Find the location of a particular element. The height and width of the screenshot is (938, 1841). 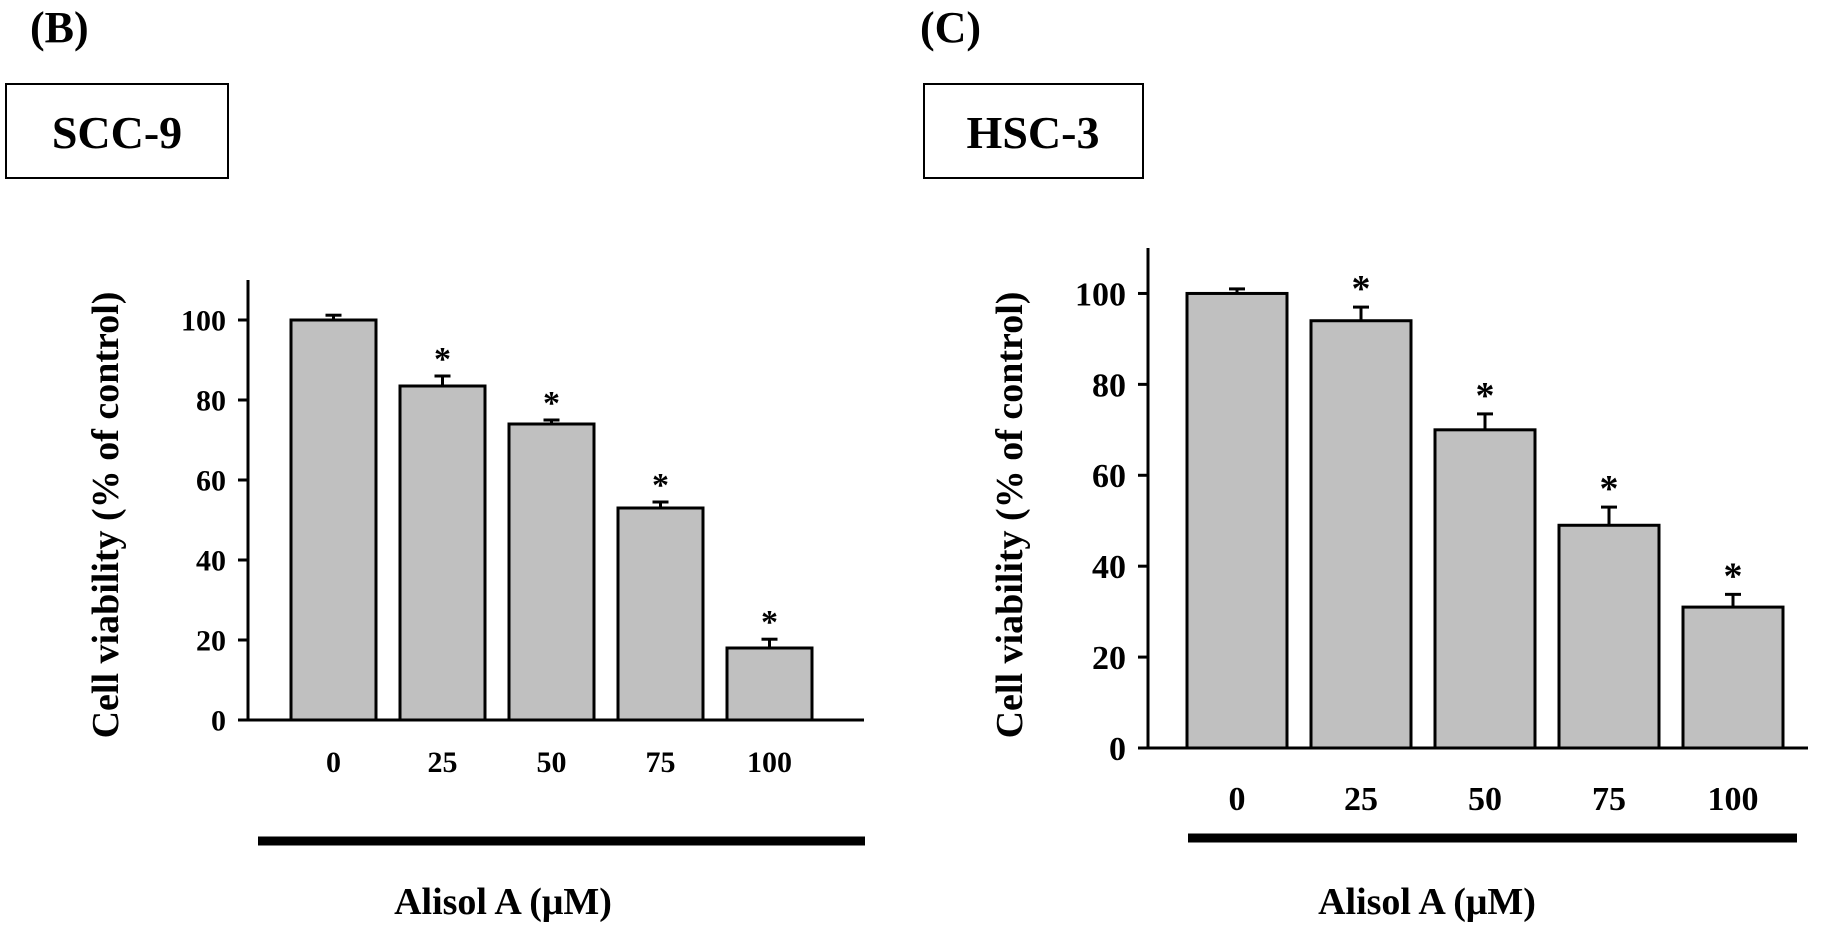

chart-title: SCC-9 is located at coordinates (117, 132).